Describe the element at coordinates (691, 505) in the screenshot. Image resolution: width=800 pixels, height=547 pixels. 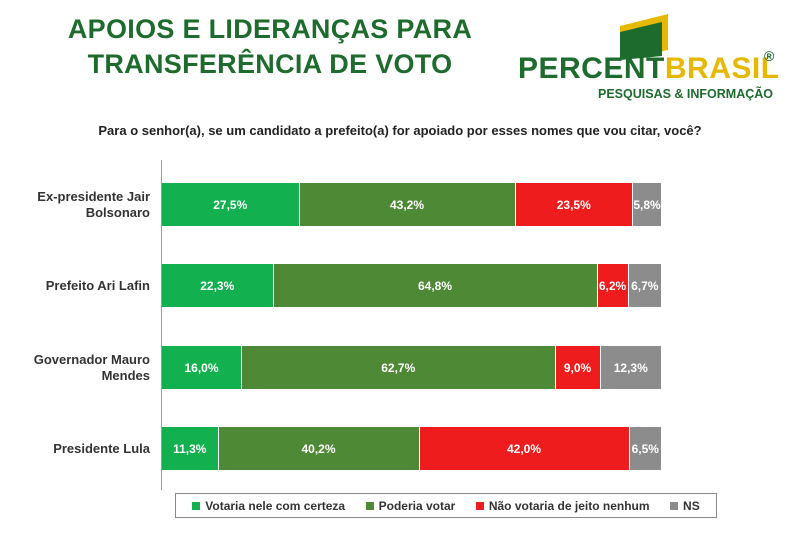
I see `legend-label: NS` at that location.